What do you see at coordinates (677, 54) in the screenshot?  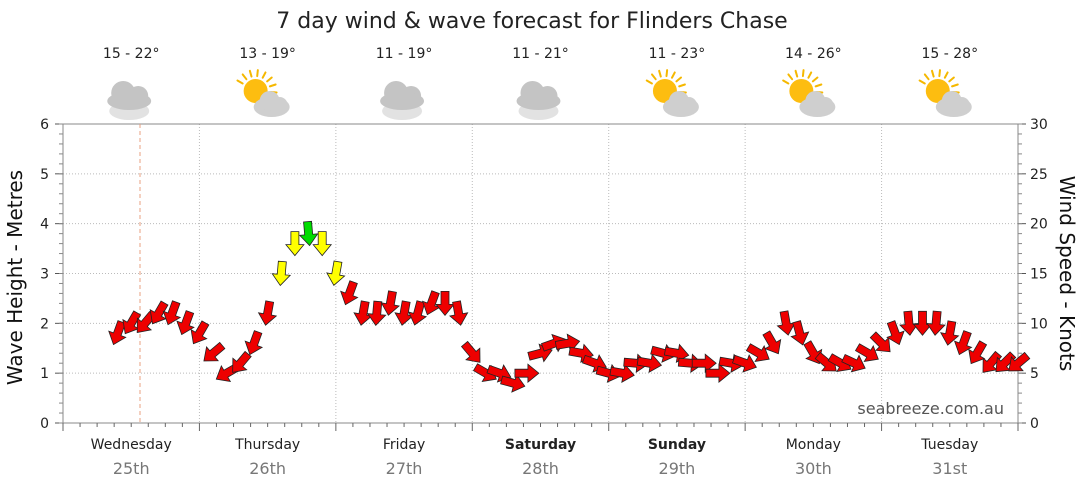 I see `temperature-label: 11 - 23°` at bounding box center [677, 54].